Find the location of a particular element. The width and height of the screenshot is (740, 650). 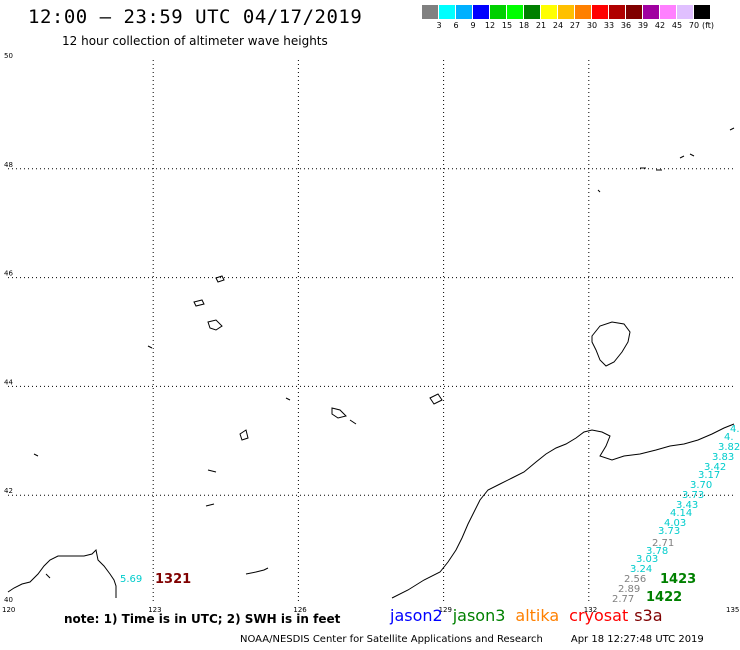

wave-height-label: 2.71 is located at coordinates (663, 543).